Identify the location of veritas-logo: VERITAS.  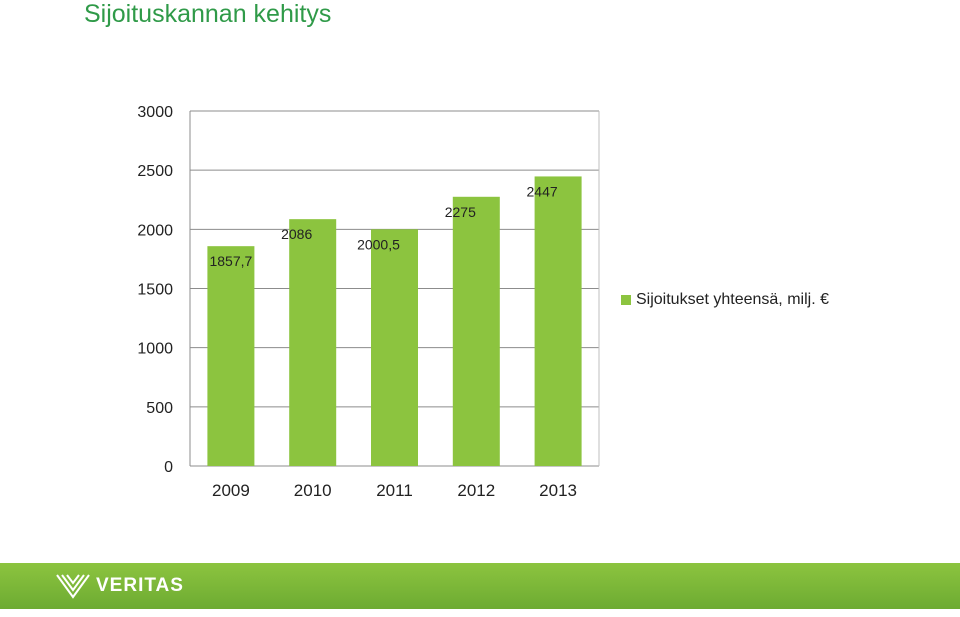
(120, 586).